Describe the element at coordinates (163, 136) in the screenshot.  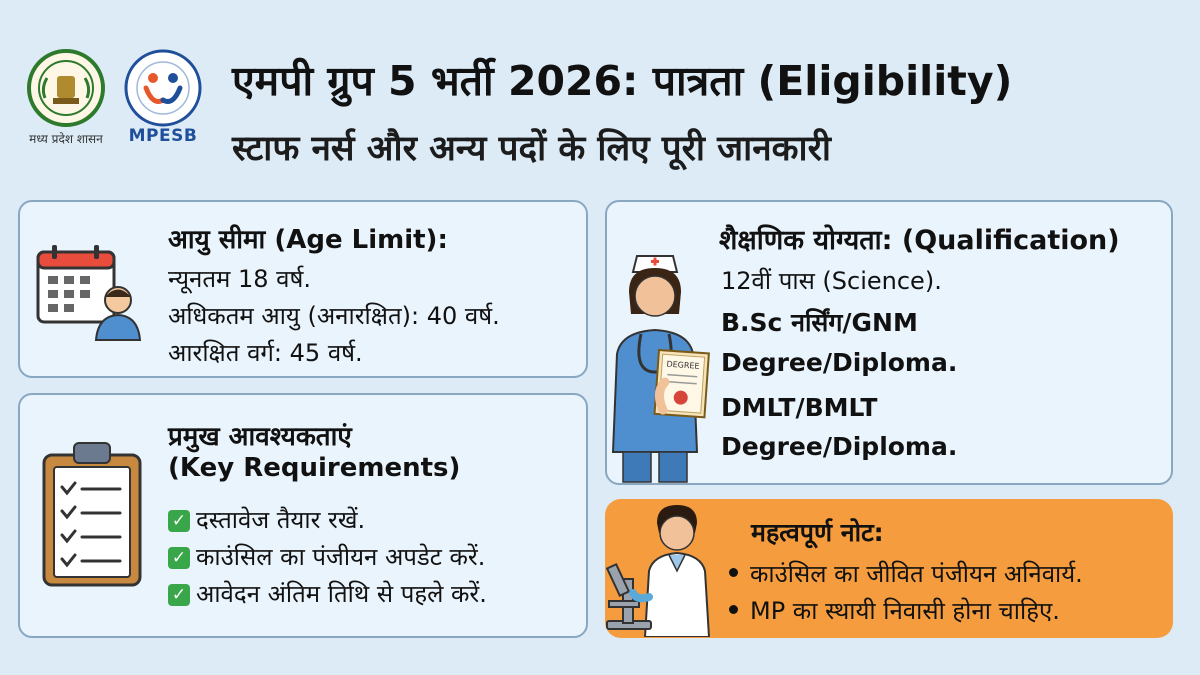
I see `mpesb-logo-caption: MPESB` at that location.